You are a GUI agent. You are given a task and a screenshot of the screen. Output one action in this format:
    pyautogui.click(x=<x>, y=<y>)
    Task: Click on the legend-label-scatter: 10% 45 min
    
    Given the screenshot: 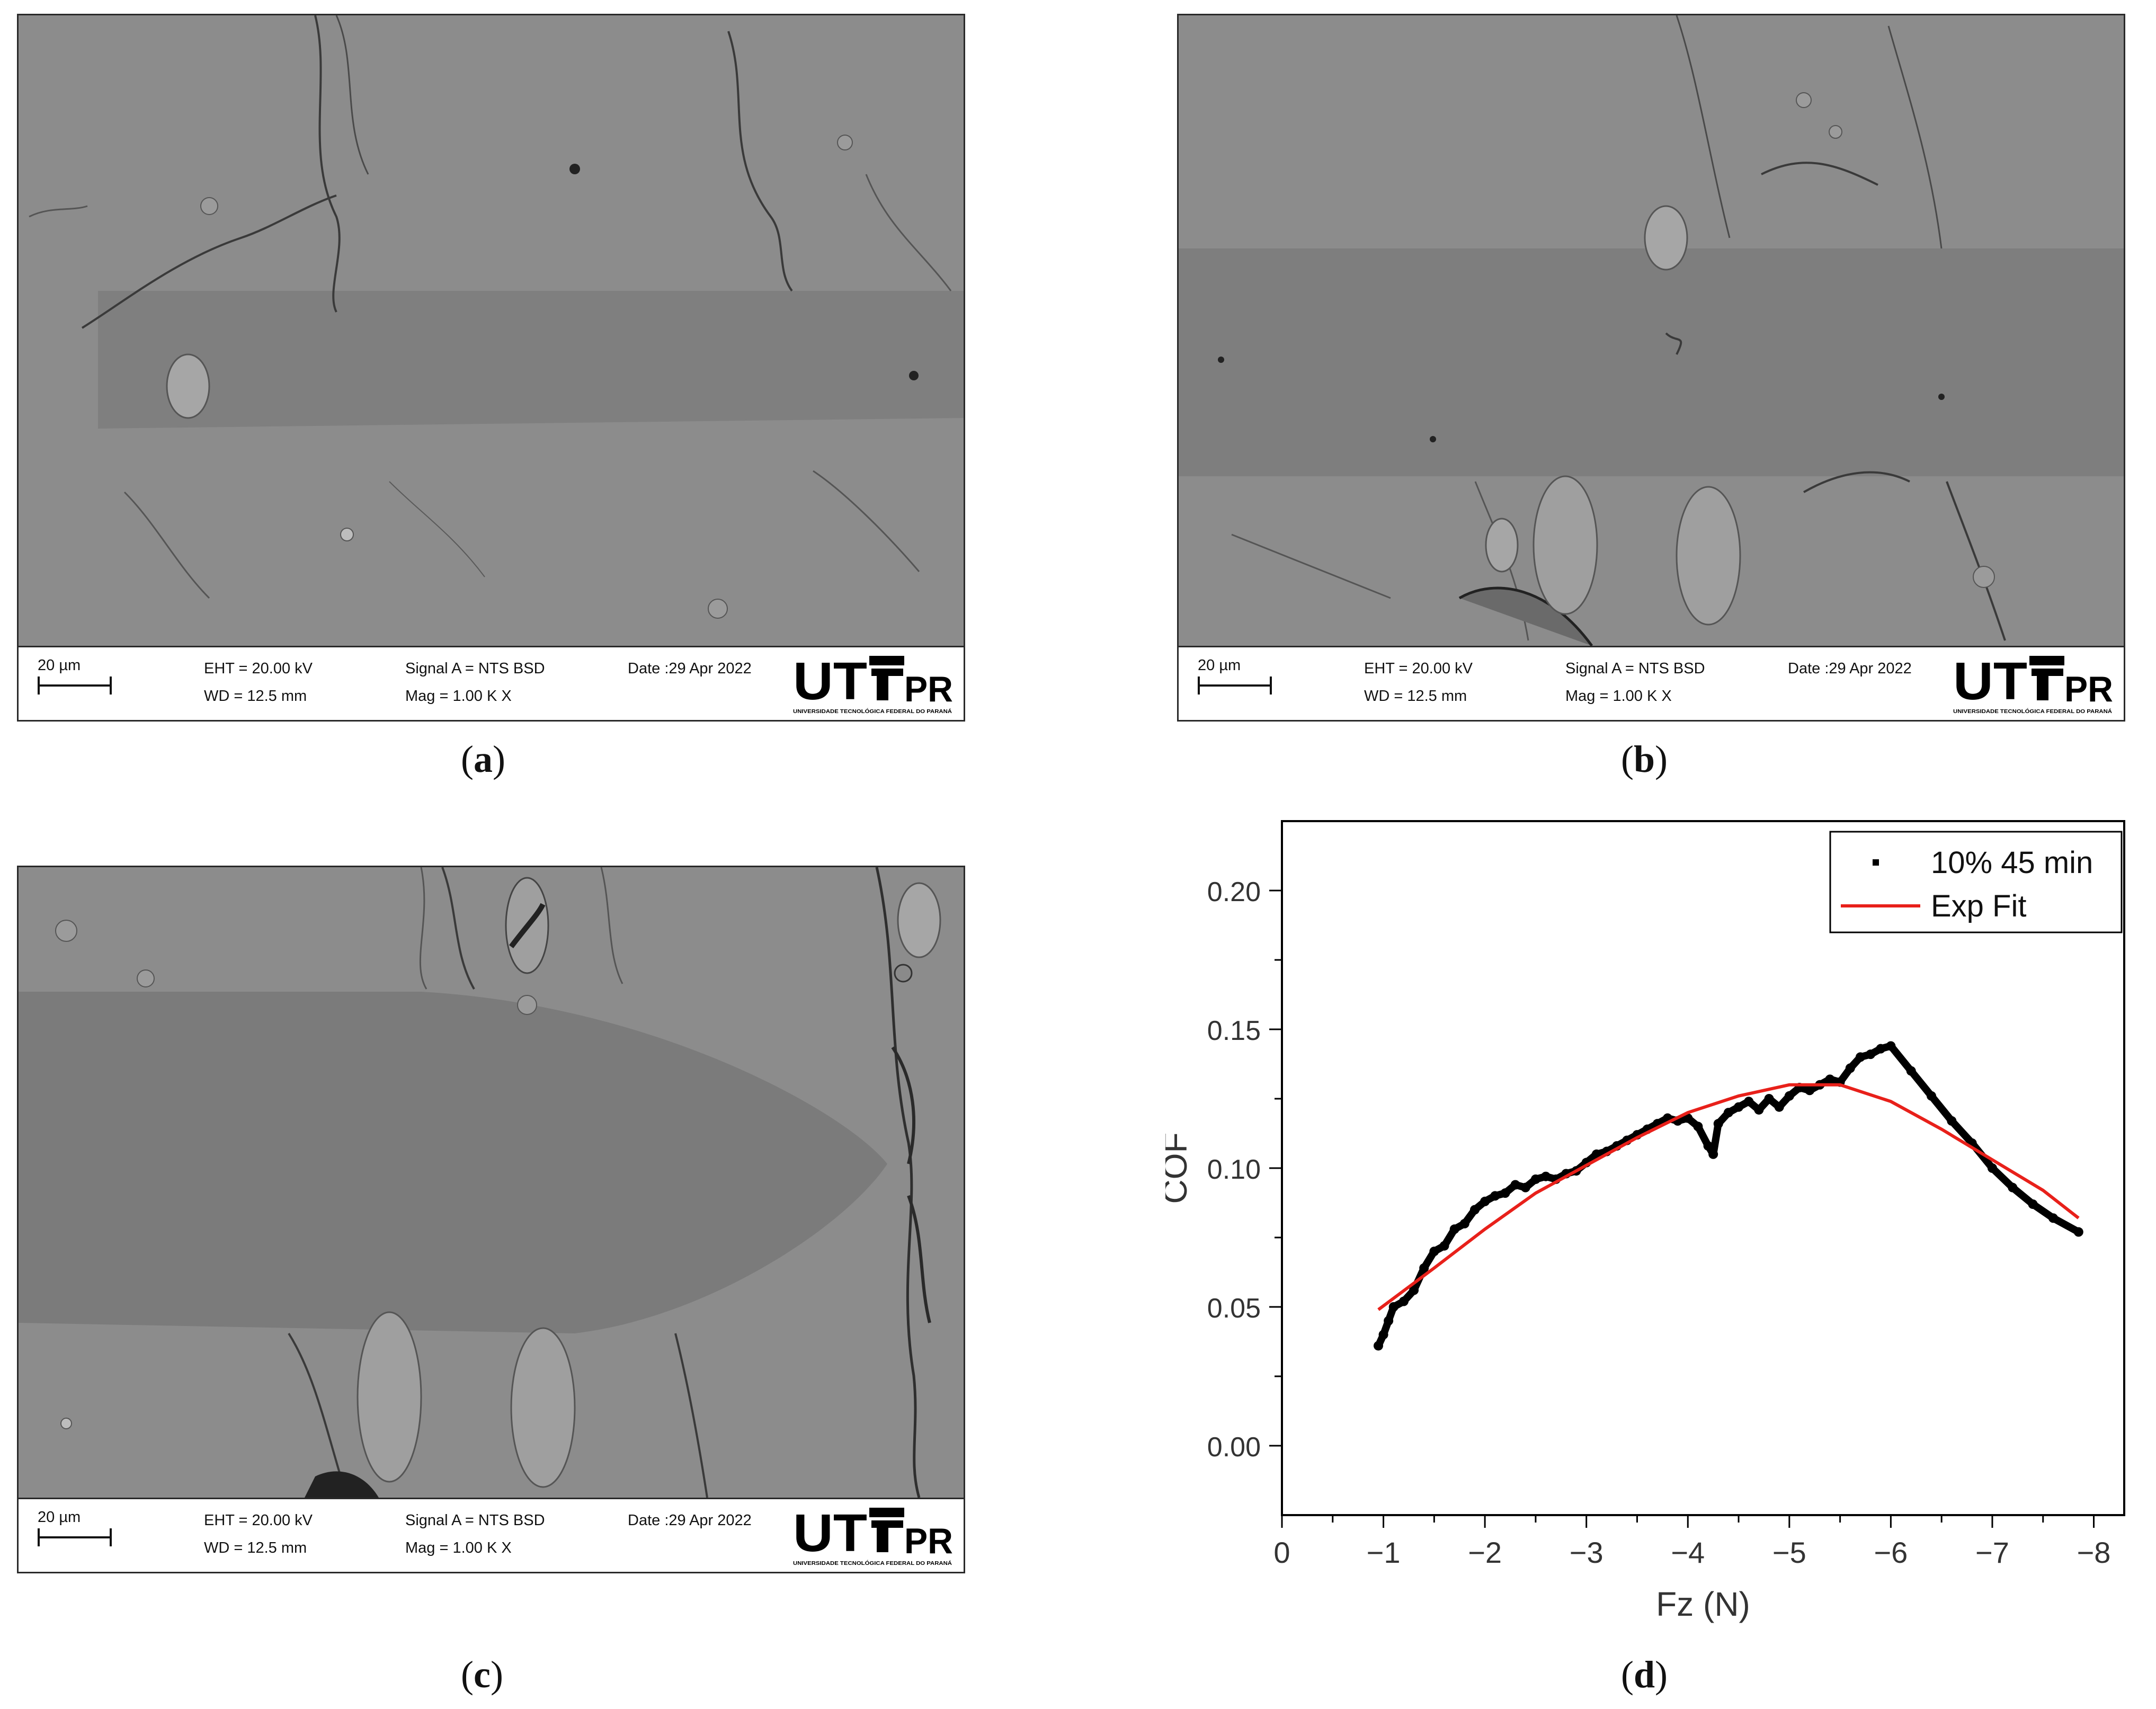 What is the action you would take?
    pyautogui.click(x=2012, y=862)
    